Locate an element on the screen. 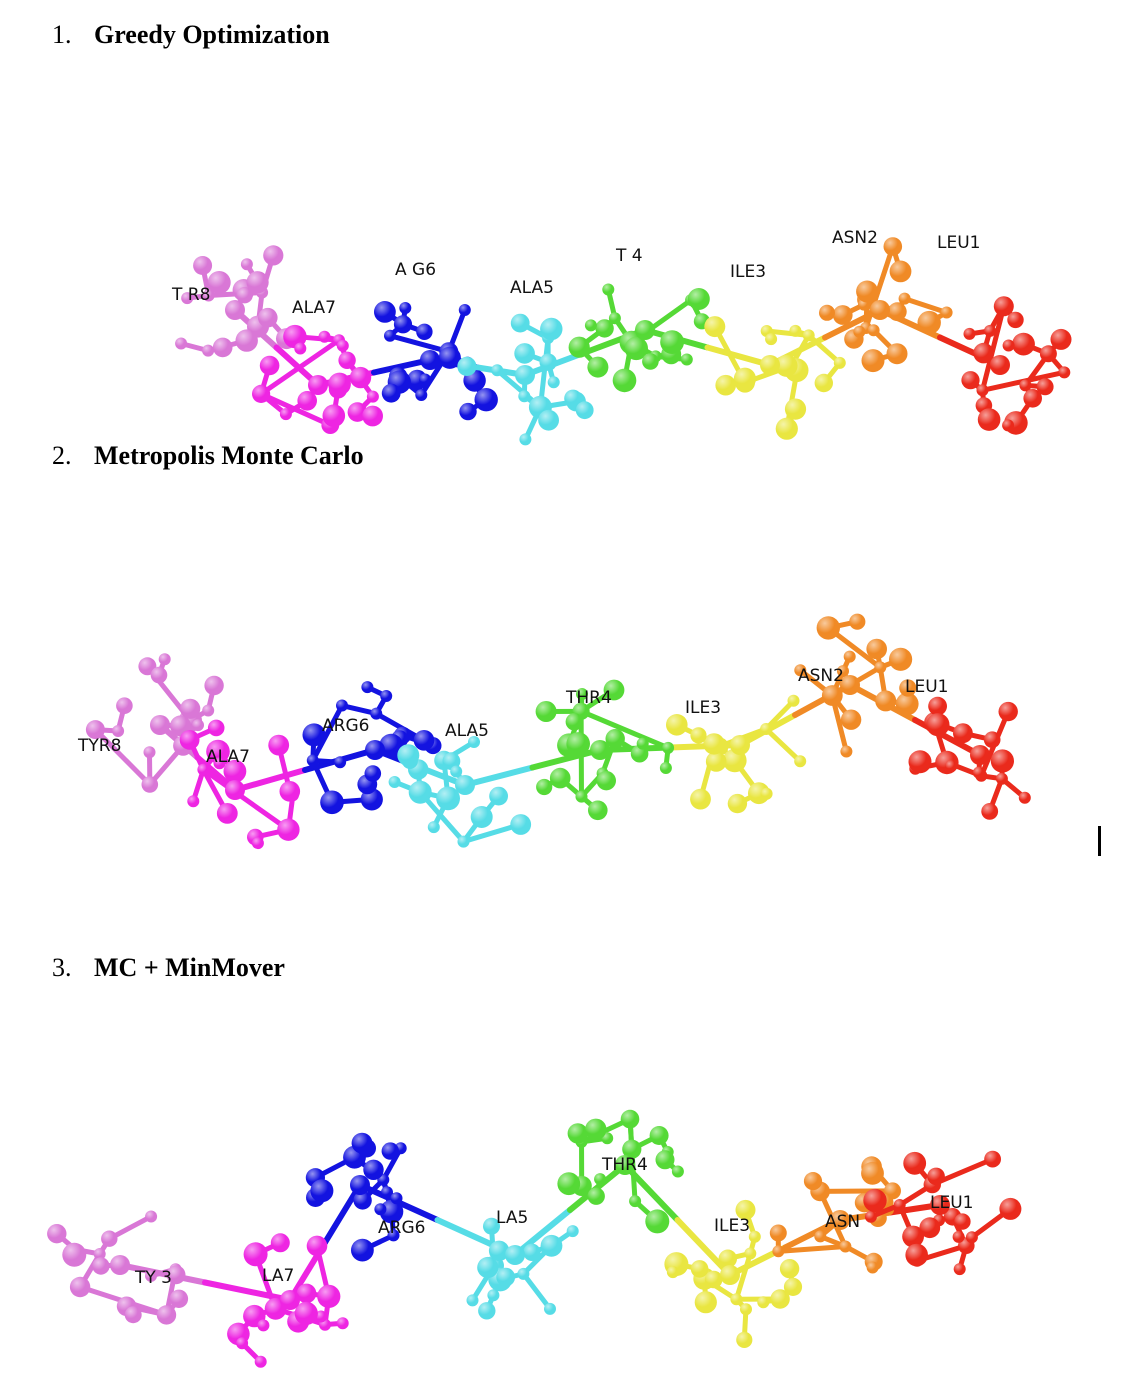 The height and width of the screenshot is (1398, 1128). residue-ala5 is located at coordinates (525, 379).